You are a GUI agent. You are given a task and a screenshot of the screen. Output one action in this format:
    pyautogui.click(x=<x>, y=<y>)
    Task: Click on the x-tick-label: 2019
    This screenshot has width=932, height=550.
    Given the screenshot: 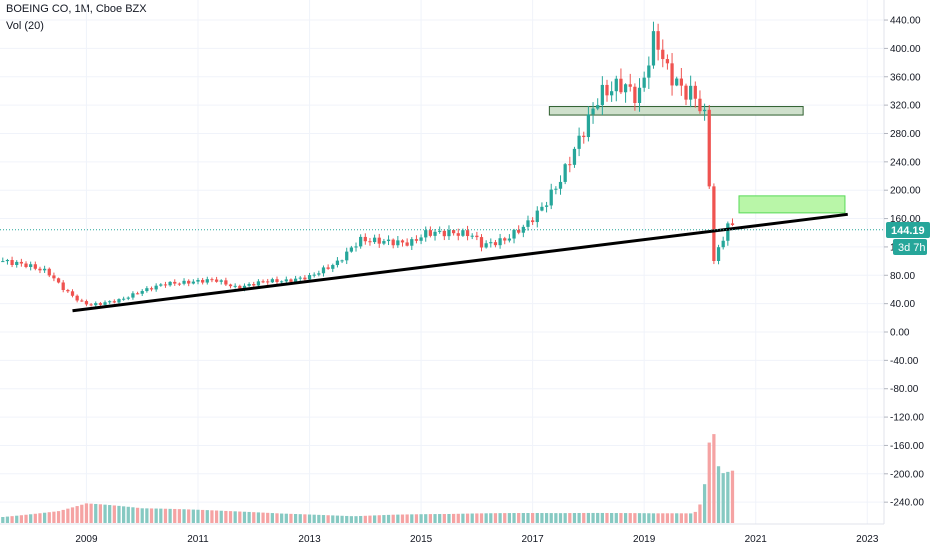 What is the action you would take?
    pyautogui.click(x=644, y=539)
    